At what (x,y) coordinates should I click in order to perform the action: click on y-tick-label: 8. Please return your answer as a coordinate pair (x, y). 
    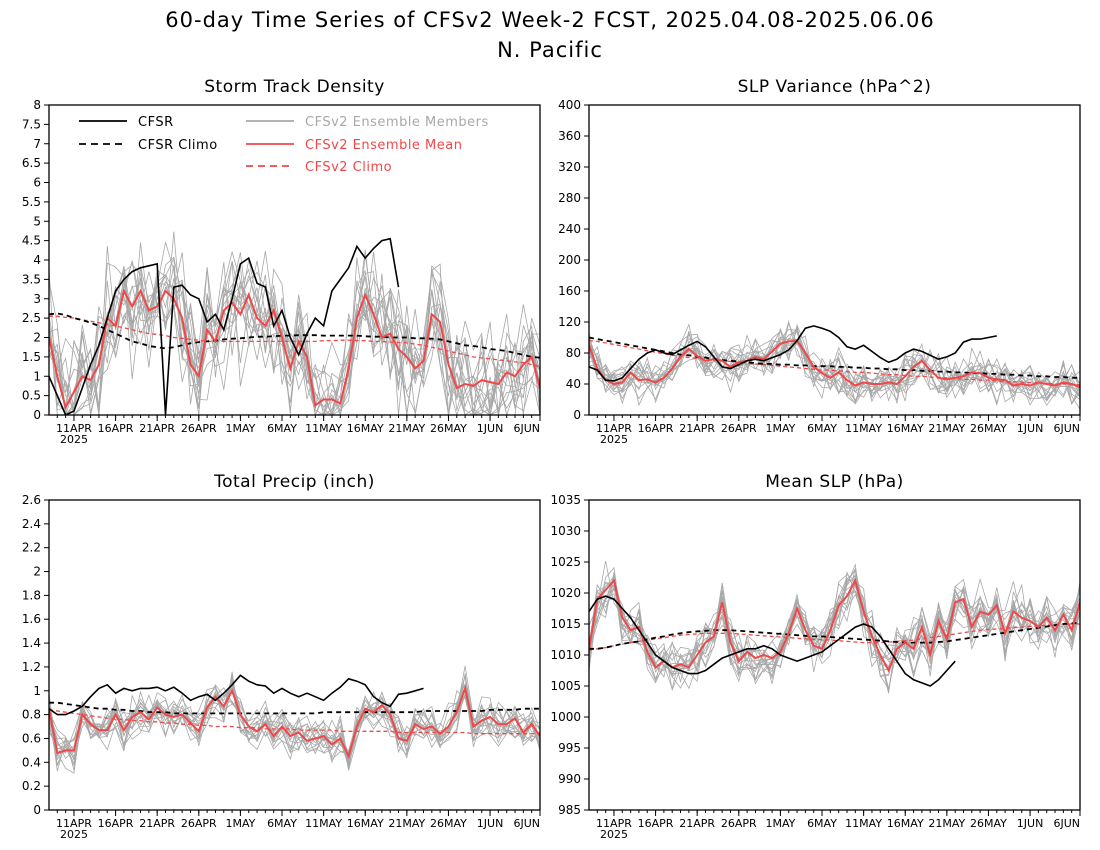
    Looking at the image, I should click on (37, 105).